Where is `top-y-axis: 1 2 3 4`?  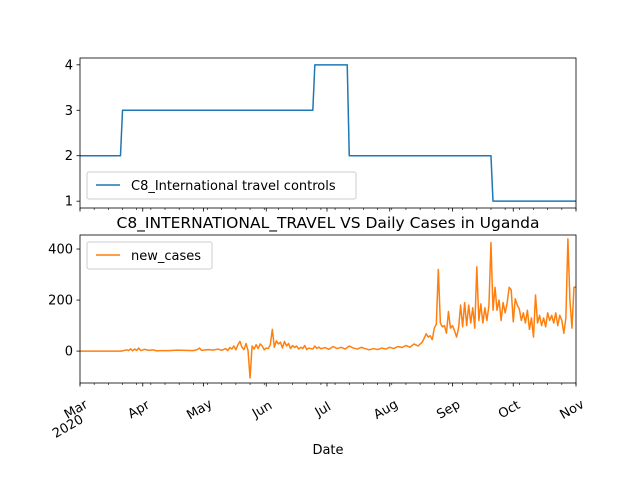 top-y-axis: 1 2 3 4 is located at coordinates (72, 134).